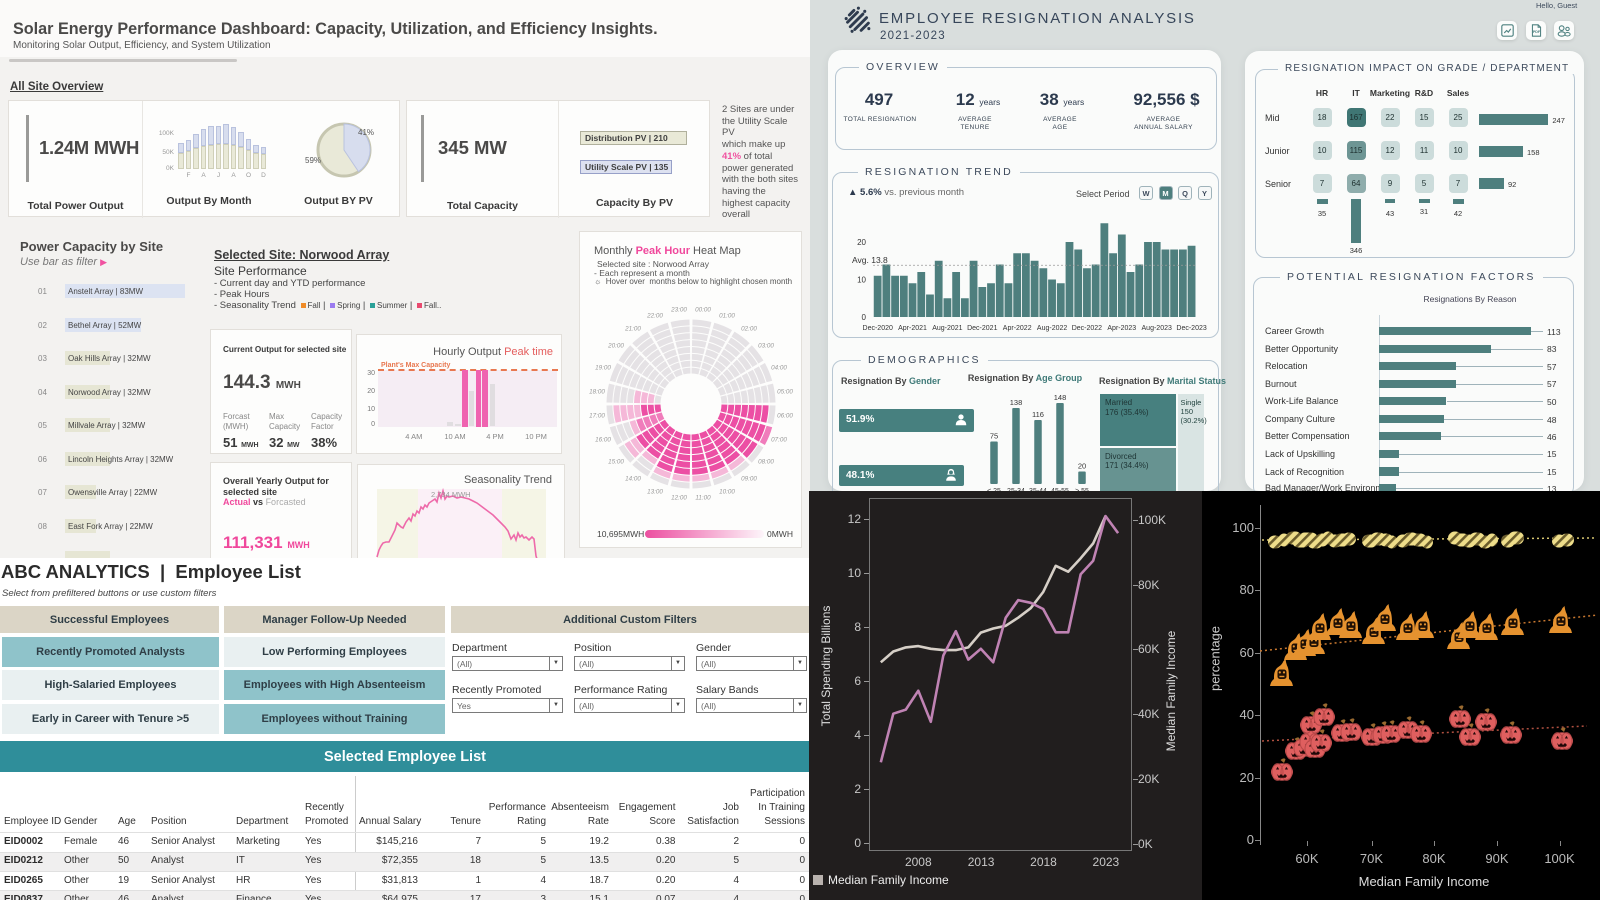  I want to click on svg-text: 19:00, so click(603, 368).